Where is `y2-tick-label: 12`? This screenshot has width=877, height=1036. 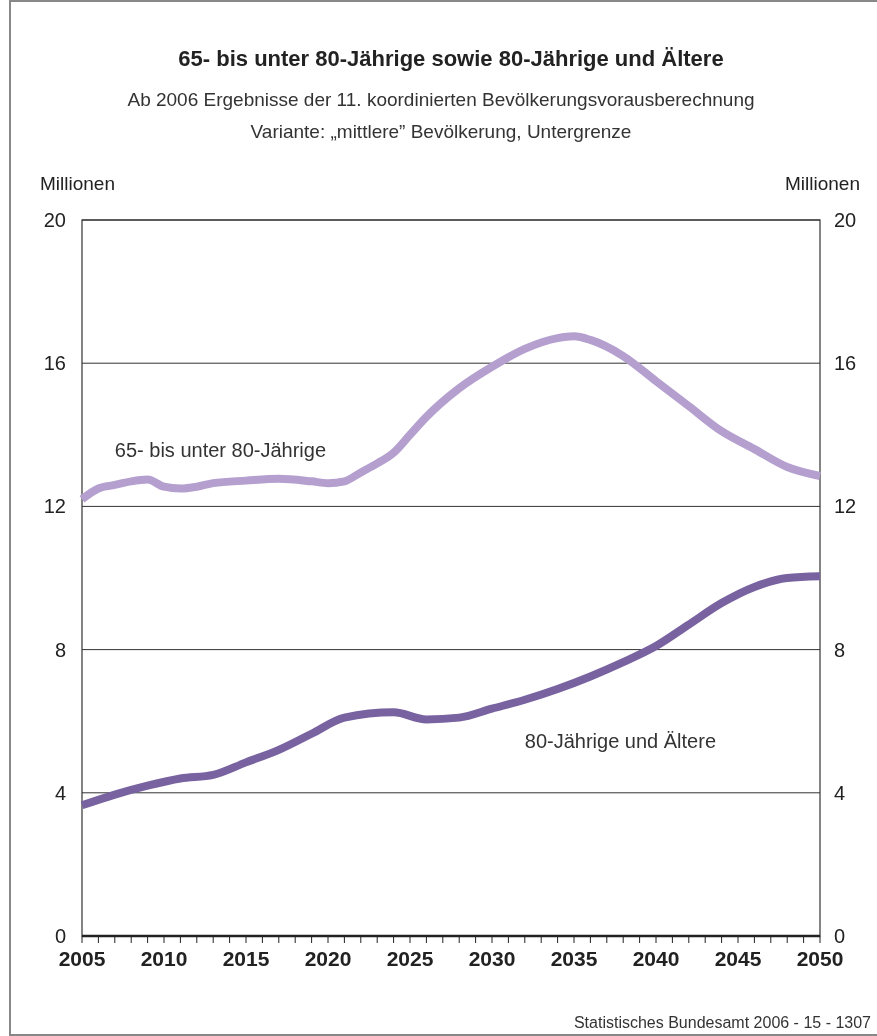 y2-tick-label: 12 is located at coordinates (845, 506).